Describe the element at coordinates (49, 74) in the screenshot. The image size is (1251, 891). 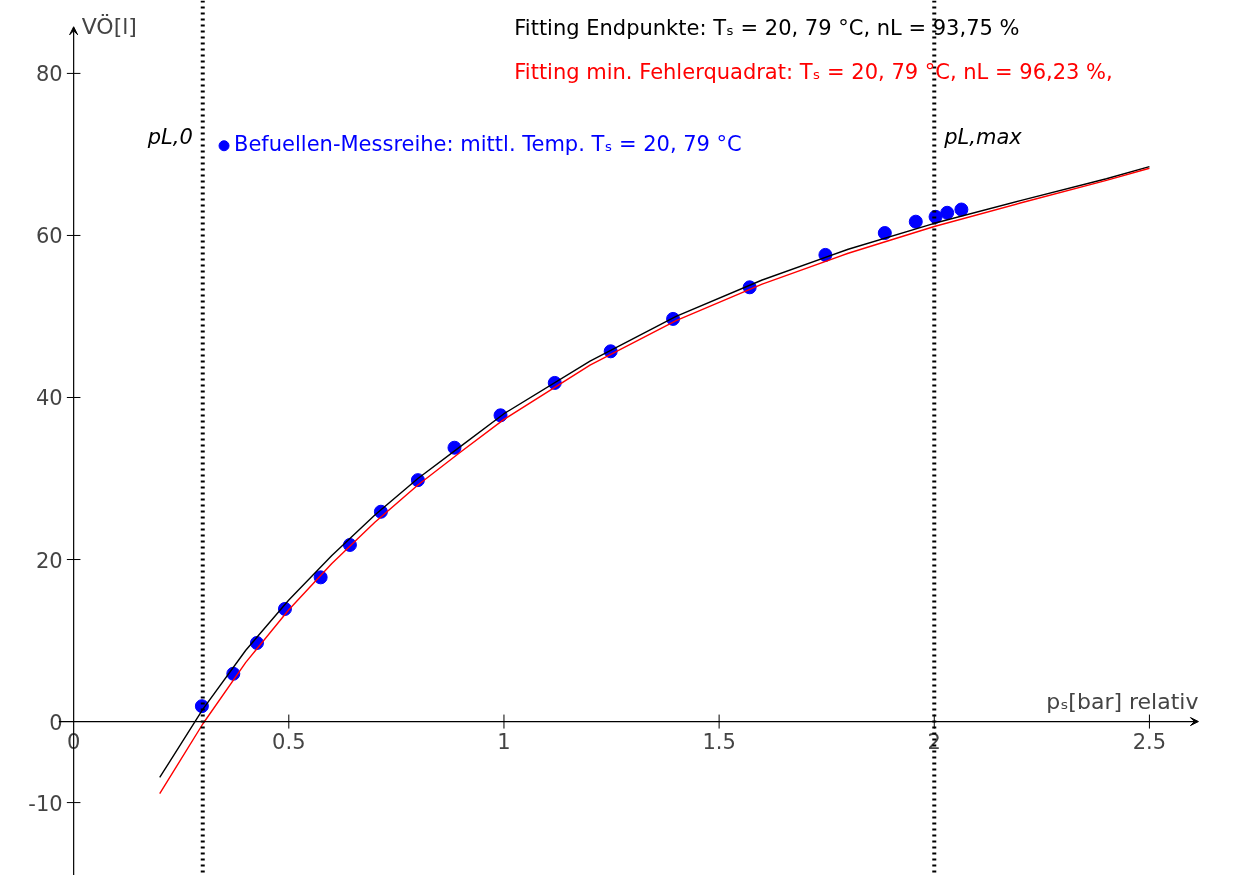
I see `y-tick-label: 80` at that location.